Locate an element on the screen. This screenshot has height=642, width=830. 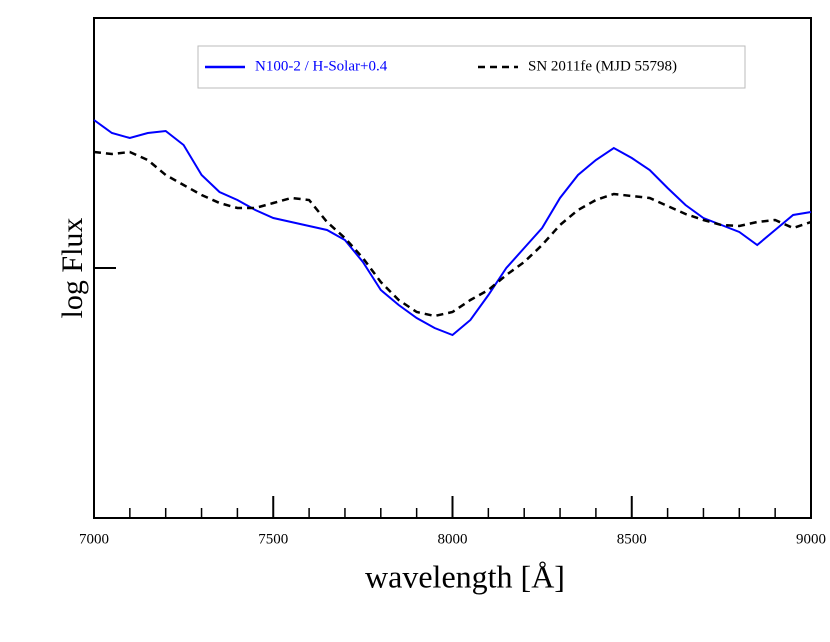
x-tick-label: 9000 is located at coordinates (811, 539).